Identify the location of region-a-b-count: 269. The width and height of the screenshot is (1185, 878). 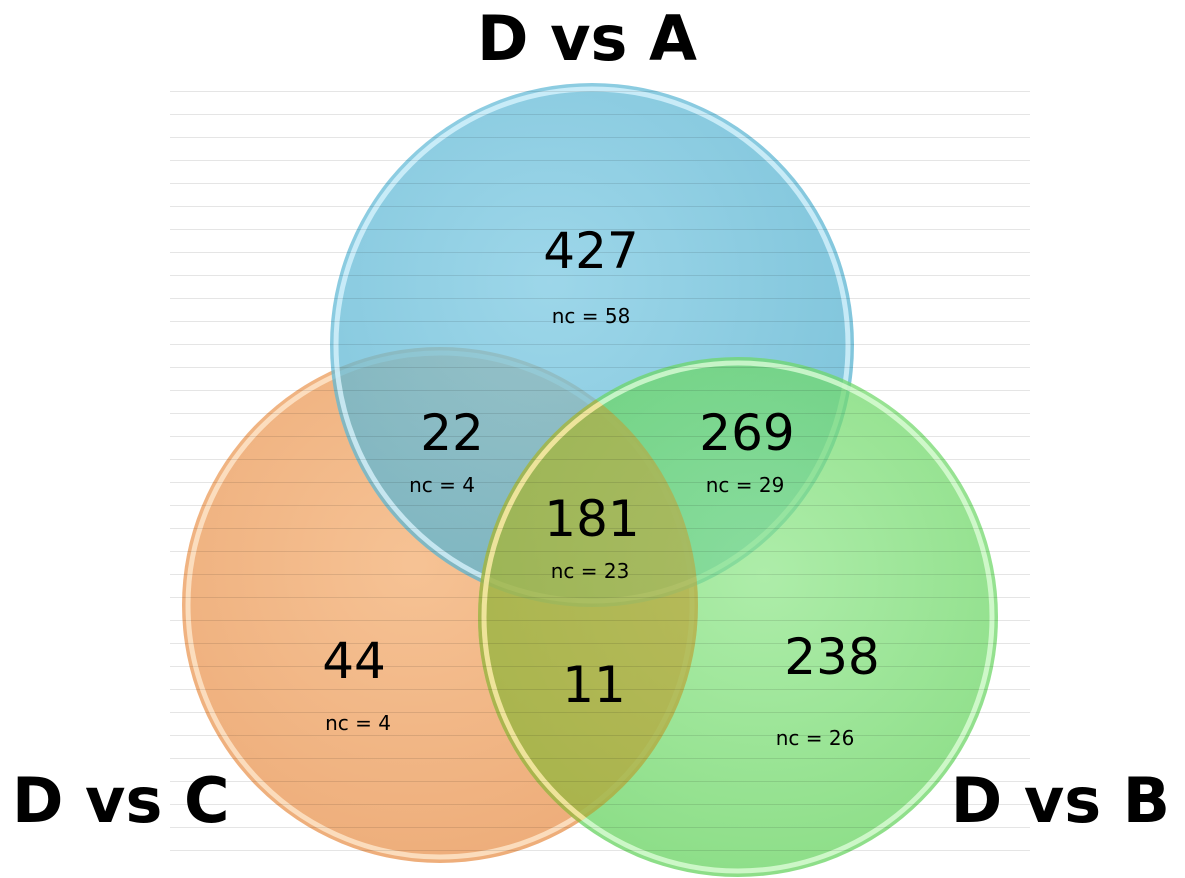
(746, 433).